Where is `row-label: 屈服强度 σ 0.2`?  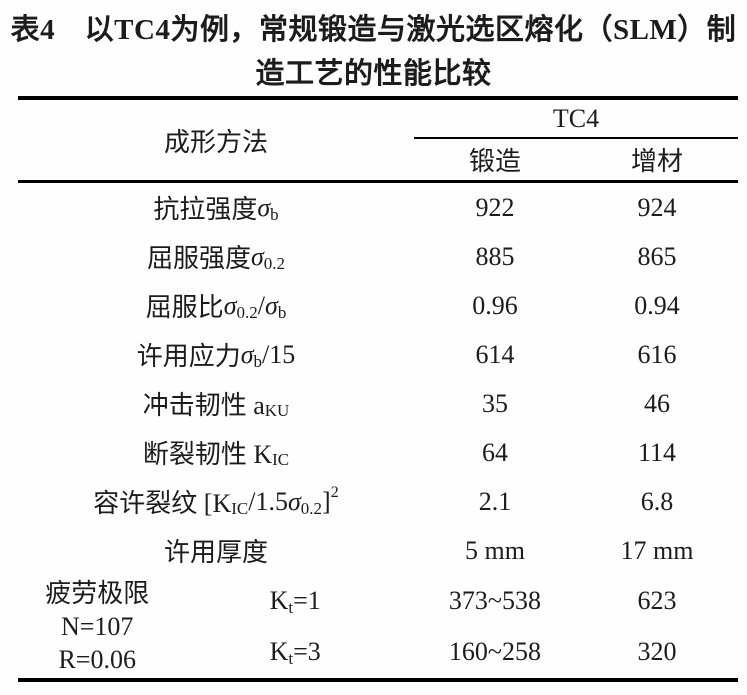
row-label: 屈服强度 σ 0.2 is located at coordinates (216, 256).